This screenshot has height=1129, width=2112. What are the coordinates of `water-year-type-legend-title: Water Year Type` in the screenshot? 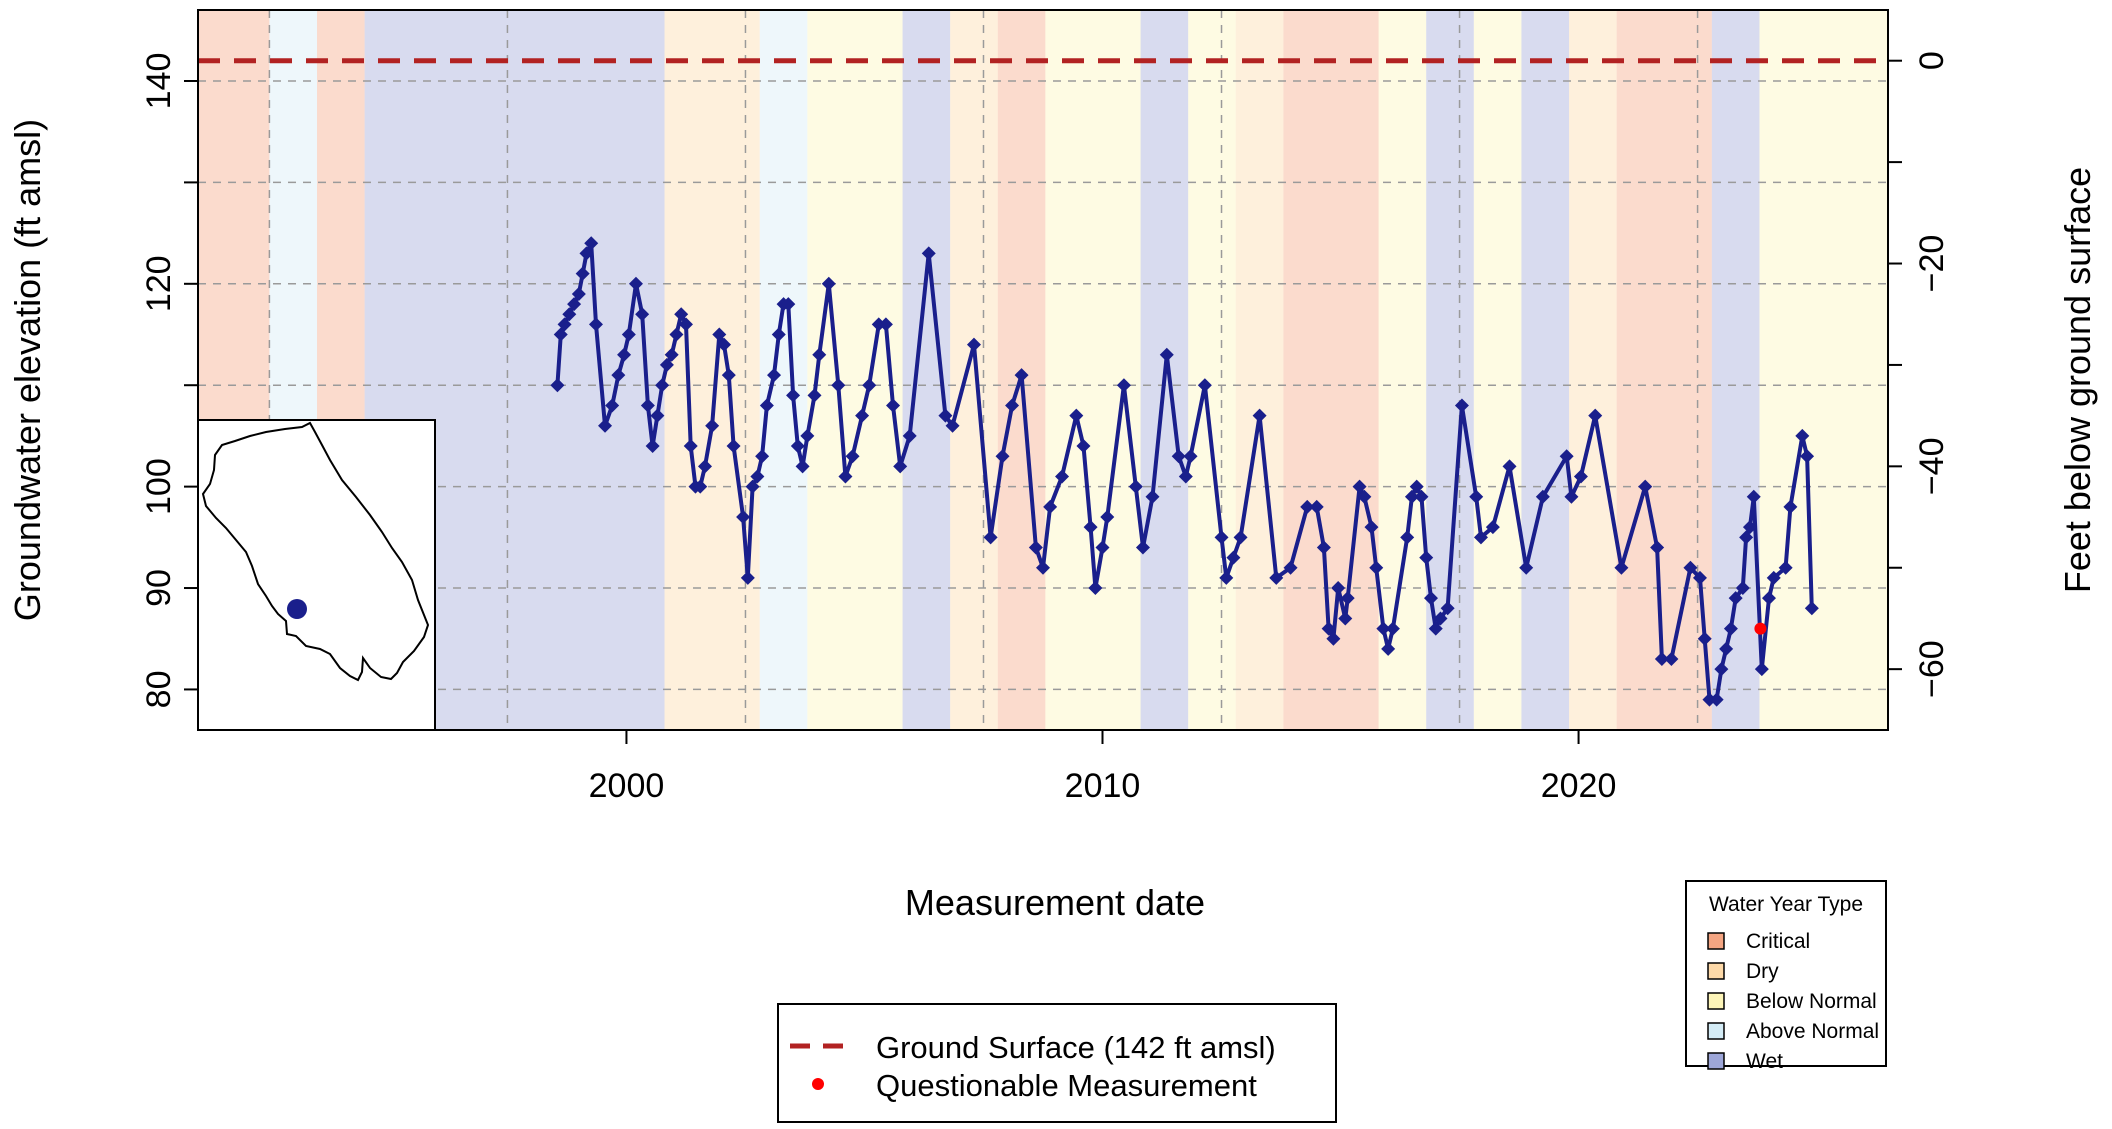 It's located at (1786, 904).